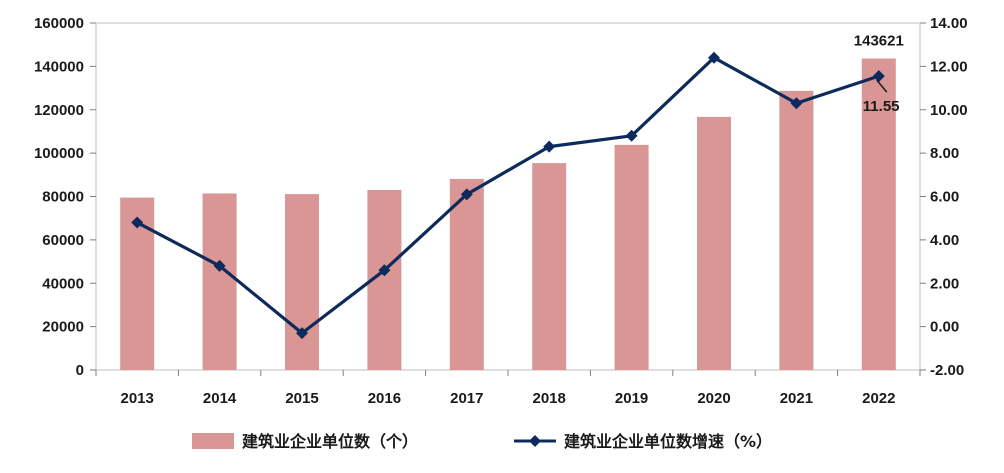 Image resolution: width=1004 pixels, height=473 pixels. I want to click on x-tick-label: 2020, so click(713, 398).